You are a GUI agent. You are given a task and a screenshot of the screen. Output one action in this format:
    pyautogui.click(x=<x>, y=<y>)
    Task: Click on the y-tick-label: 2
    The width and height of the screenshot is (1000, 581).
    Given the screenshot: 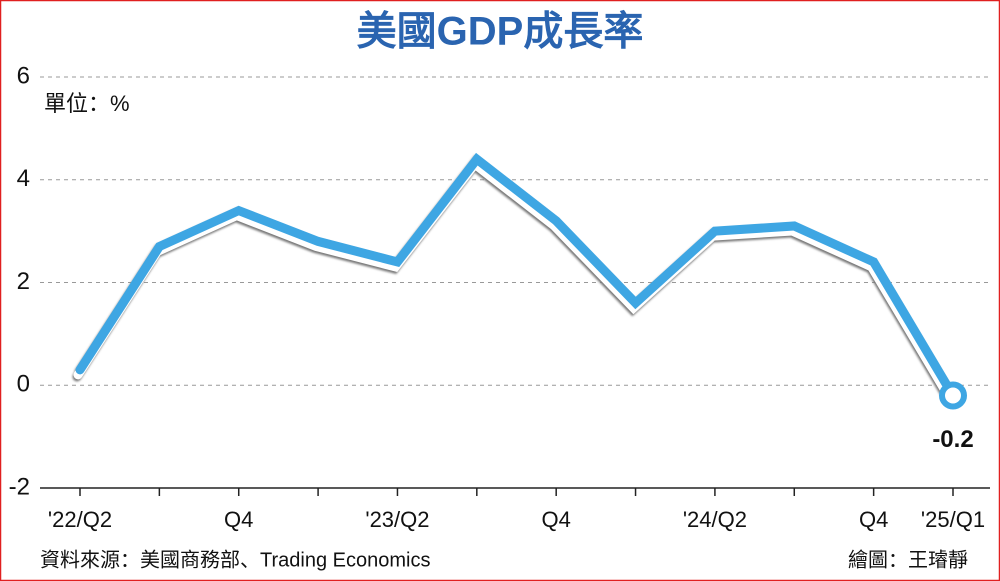 What is the action you would take?
    pyautogui.click(x=23, y=281)
    